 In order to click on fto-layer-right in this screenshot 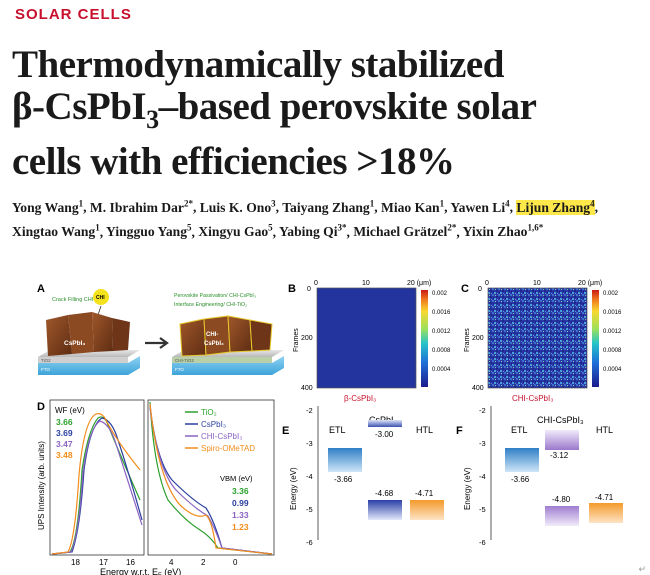, I will do `click(228, 365)`.